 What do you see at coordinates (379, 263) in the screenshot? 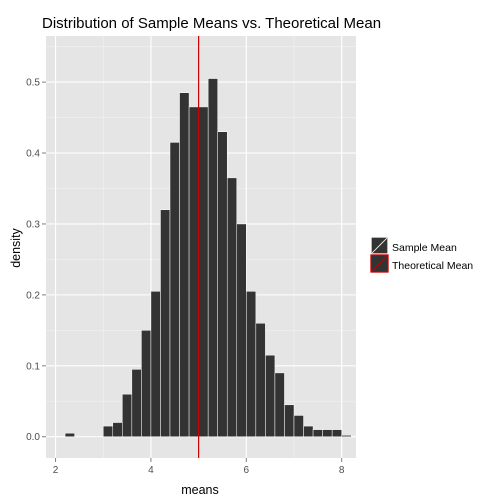
I see `legend-key-theoretical-mean-slash` at bounding box center [379, 263].